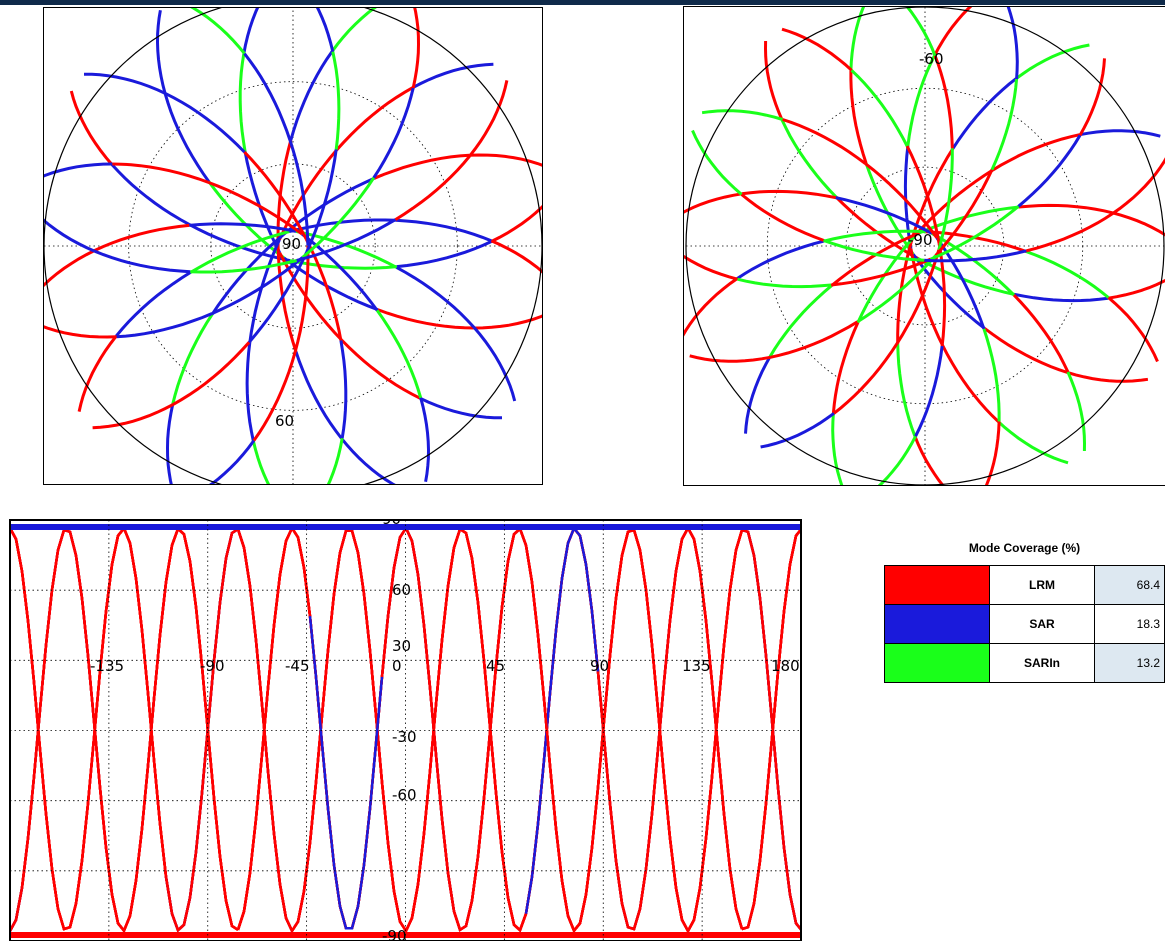 This screenshot has height=941, width=1165. Describe the element at coordinates (1130, 663) in the screenshot. I see `sarin-value: 13.2` at that location.